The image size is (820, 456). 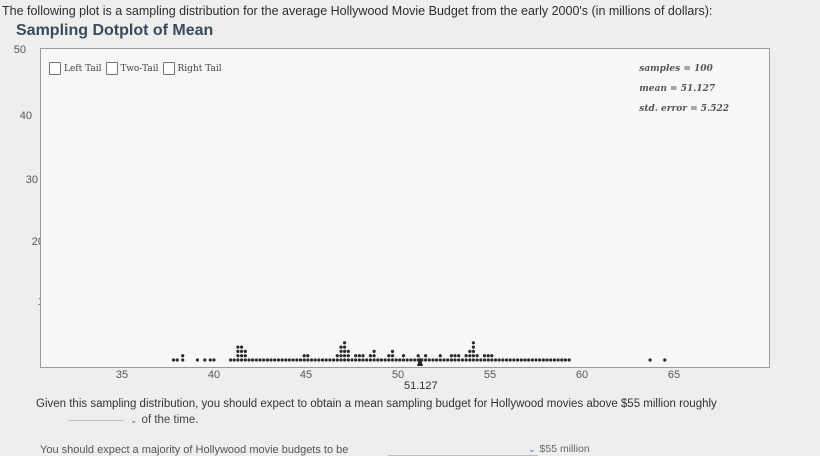 What do you see at coordinates (199, 68) in the screenshot?
I see `right-tail-label: Right Tail` at bounding box center [199, 68].